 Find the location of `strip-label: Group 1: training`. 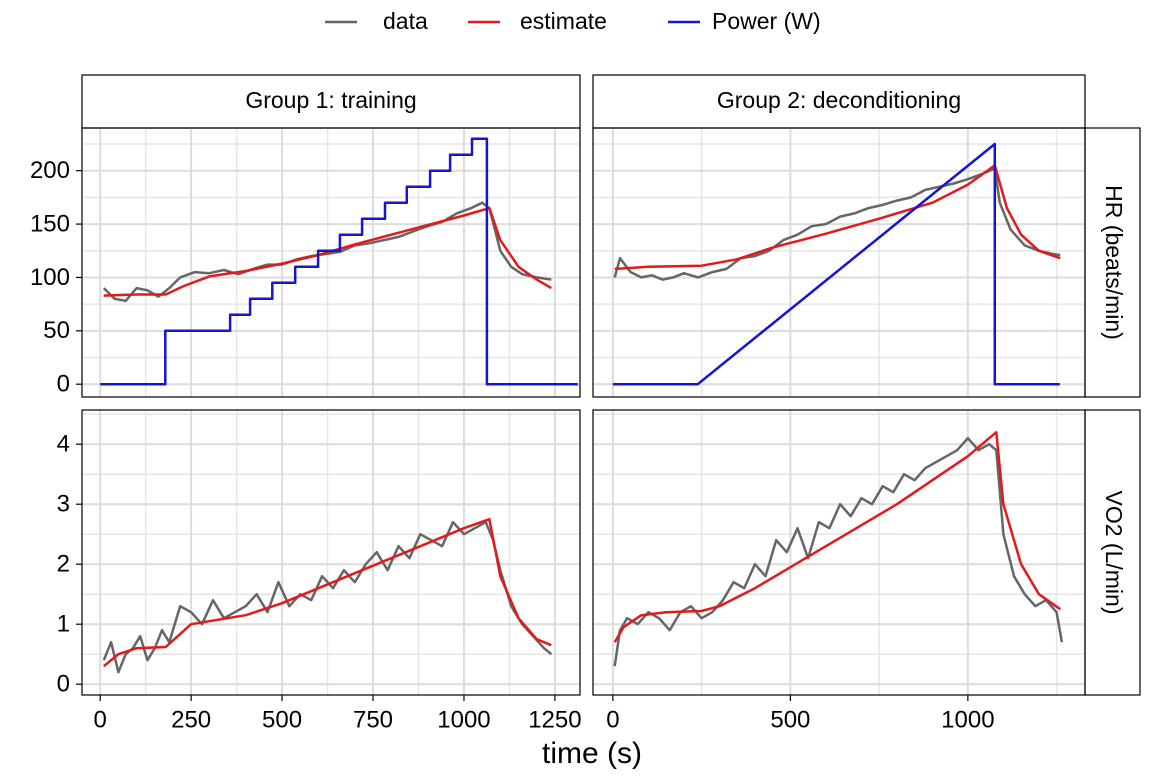

strip-label: Group 1: training is located at coordinates (330, 100).